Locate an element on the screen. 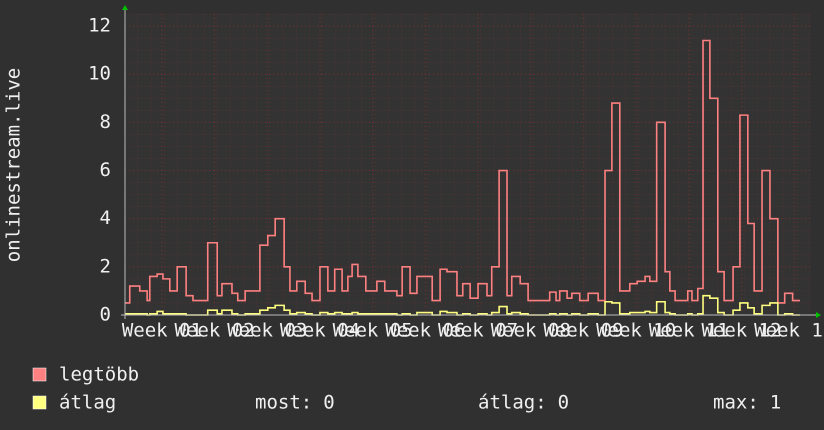 The image size is (824, 430). x-tick-label: Week 13 is located at coordinates (789, 331).